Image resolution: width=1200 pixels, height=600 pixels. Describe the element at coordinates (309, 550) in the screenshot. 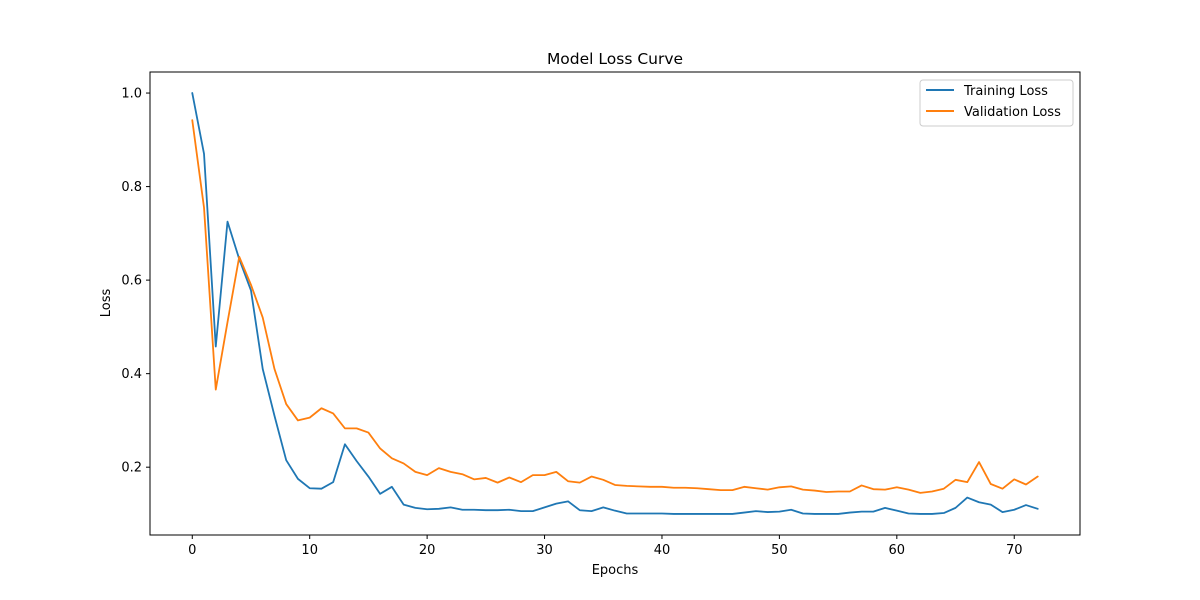

I see `x-tick-label: 10` at that location.